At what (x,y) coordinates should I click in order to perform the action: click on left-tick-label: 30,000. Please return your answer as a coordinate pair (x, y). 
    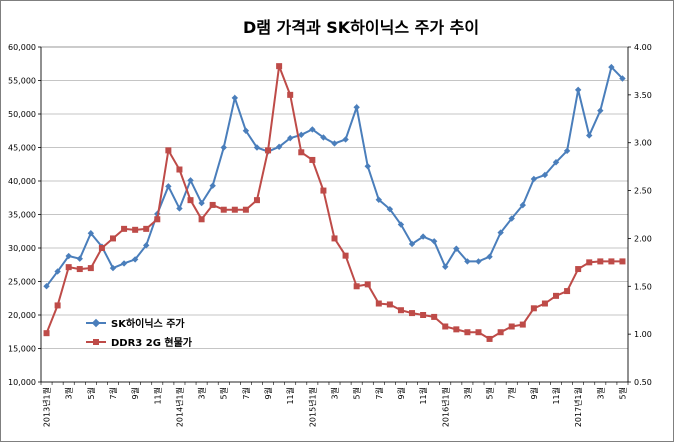
    Looking at the image, I should click on (22, 248).